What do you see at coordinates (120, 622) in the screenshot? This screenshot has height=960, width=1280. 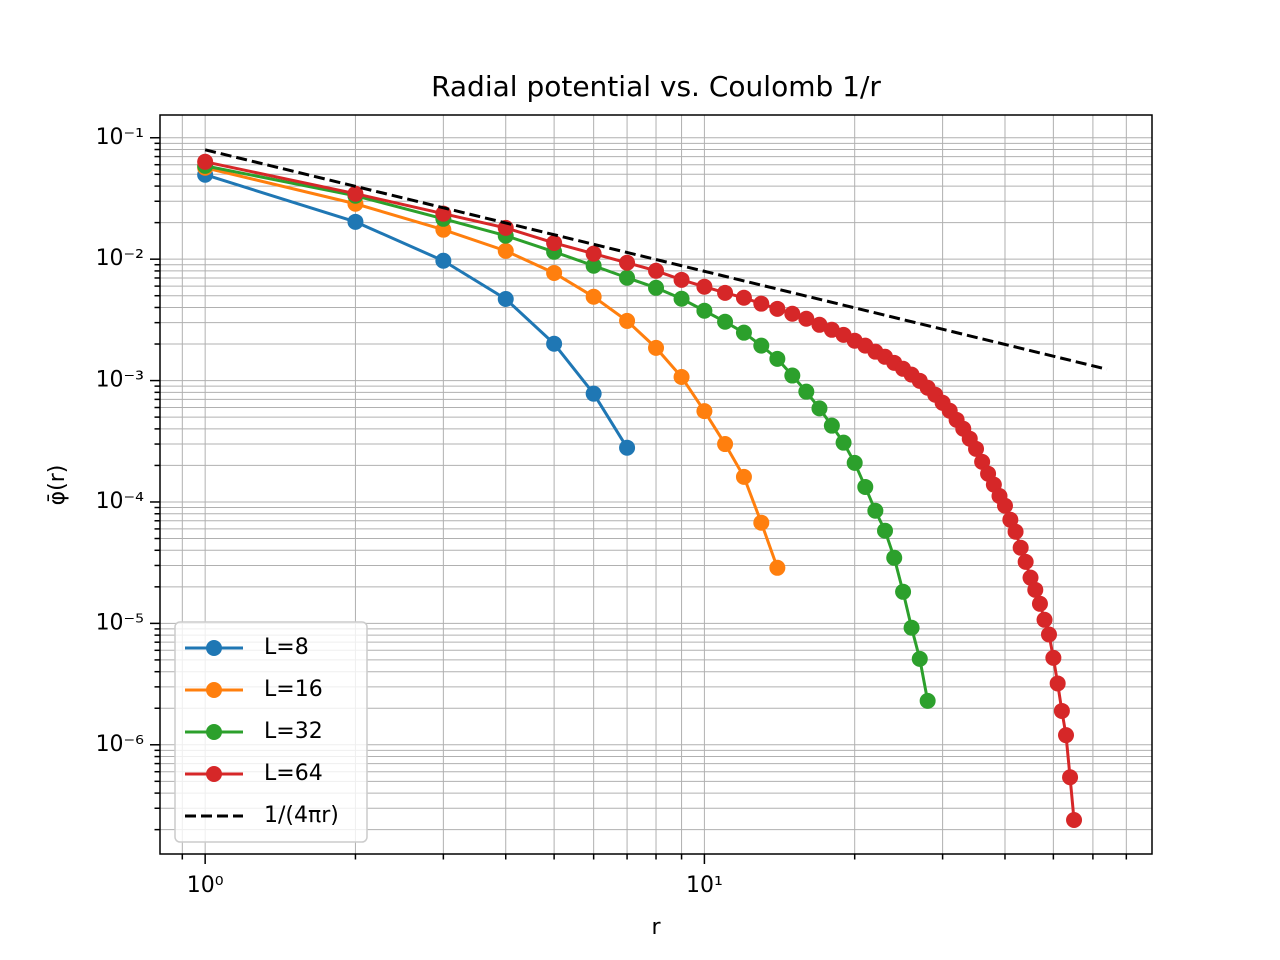 I see `y-tick-label: 10⁻⁵` at bounding box center [120, 622].